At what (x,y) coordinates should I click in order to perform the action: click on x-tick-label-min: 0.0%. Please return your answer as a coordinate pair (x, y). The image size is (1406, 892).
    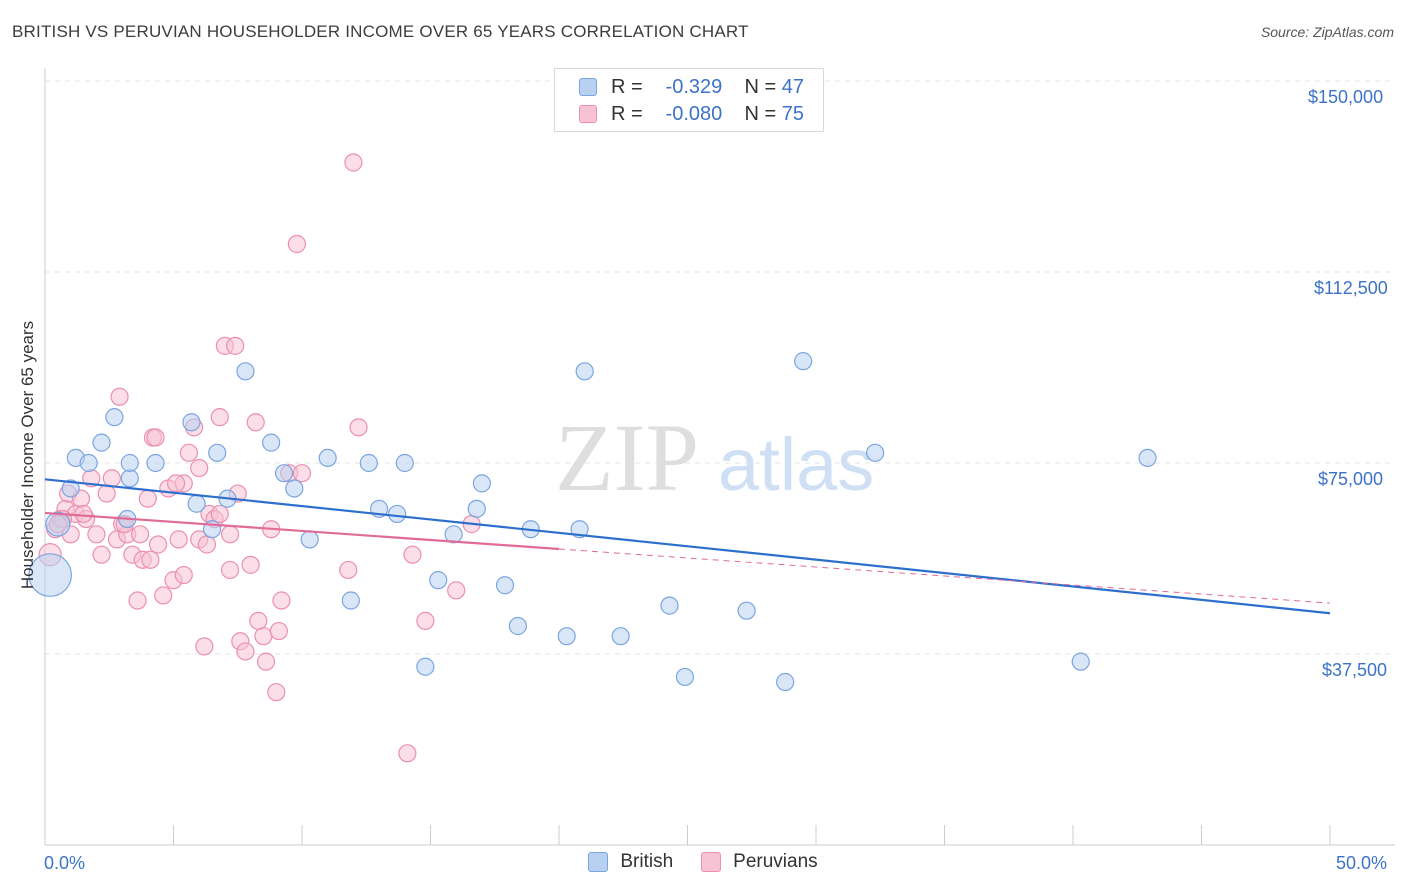
    Looking at the image, I should click on (65, 863).